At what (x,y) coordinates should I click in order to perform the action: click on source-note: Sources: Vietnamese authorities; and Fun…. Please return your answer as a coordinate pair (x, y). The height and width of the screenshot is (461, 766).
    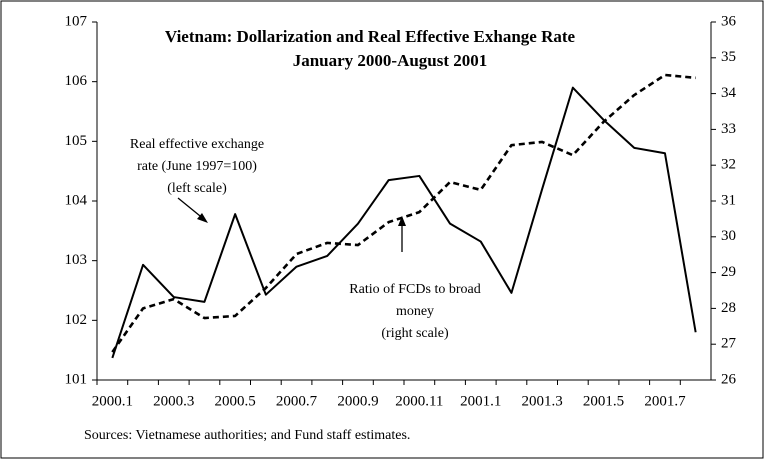
    Looking at the image, I should click on (247, 435).